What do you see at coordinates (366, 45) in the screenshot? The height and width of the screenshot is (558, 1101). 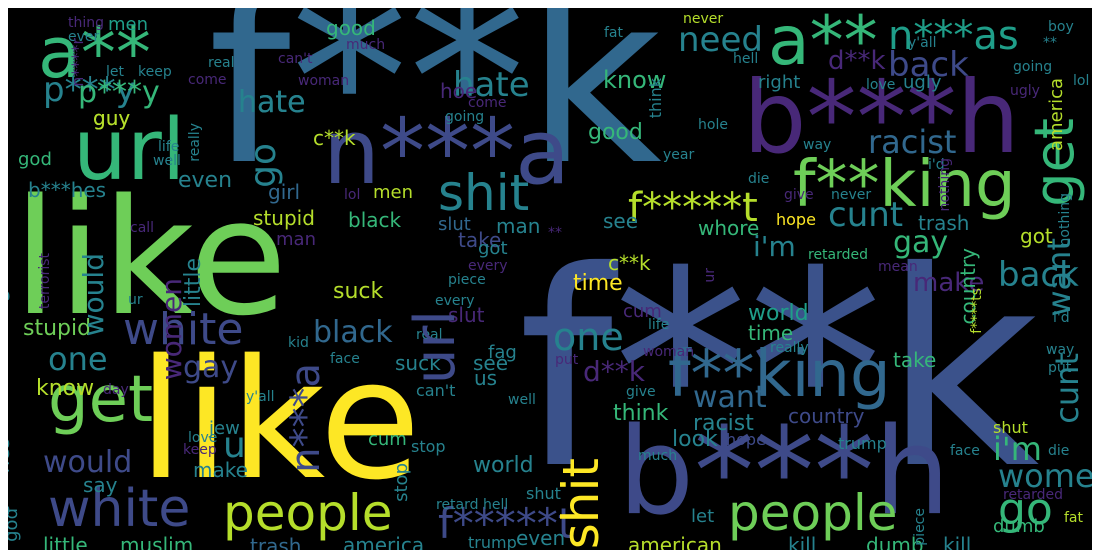 I see `cloud-word-much: much` at bounding box center [366, 45].